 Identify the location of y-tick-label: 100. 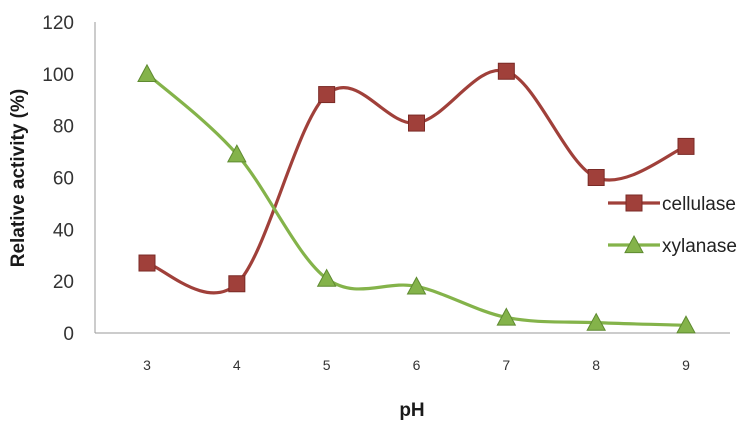
(58, 75).